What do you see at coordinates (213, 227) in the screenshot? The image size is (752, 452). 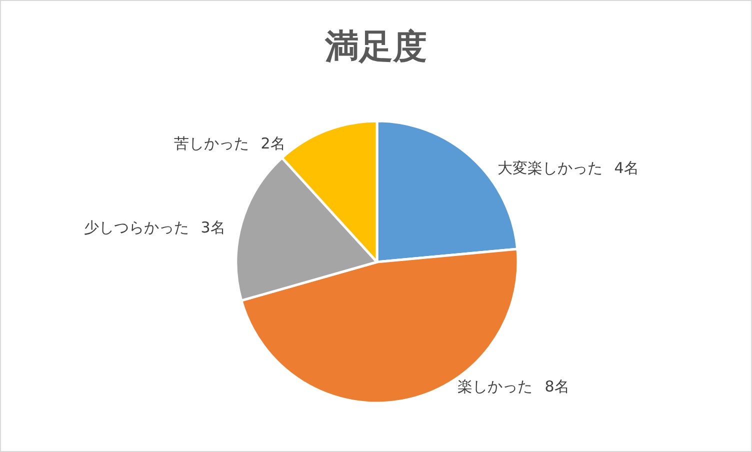 I see `data-label: 3名` at bounding box center [213, 227].